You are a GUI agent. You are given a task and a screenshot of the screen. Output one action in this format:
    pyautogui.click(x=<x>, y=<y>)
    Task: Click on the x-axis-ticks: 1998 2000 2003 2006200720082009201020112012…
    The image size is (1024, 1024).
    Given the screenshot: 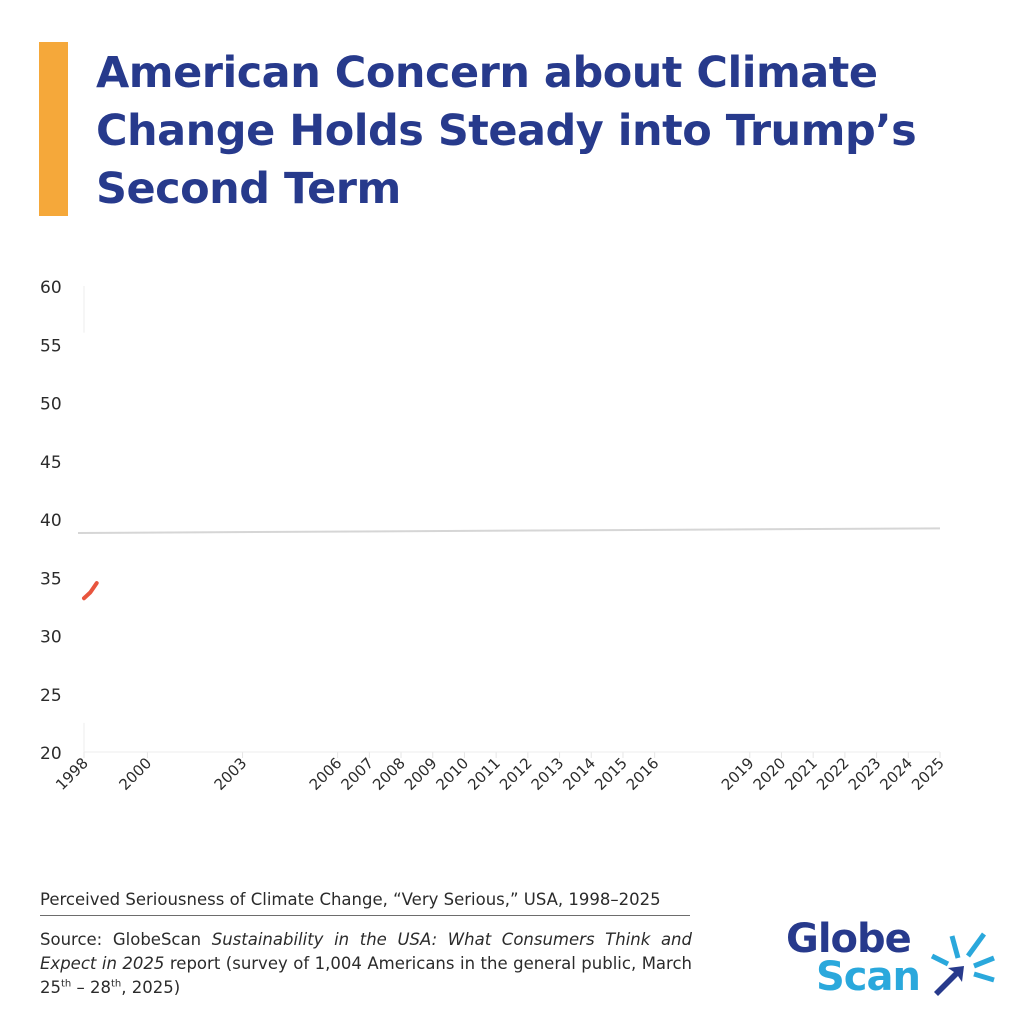 What is the action you would take?
    pyautogui.click(x=500, y=773)
    